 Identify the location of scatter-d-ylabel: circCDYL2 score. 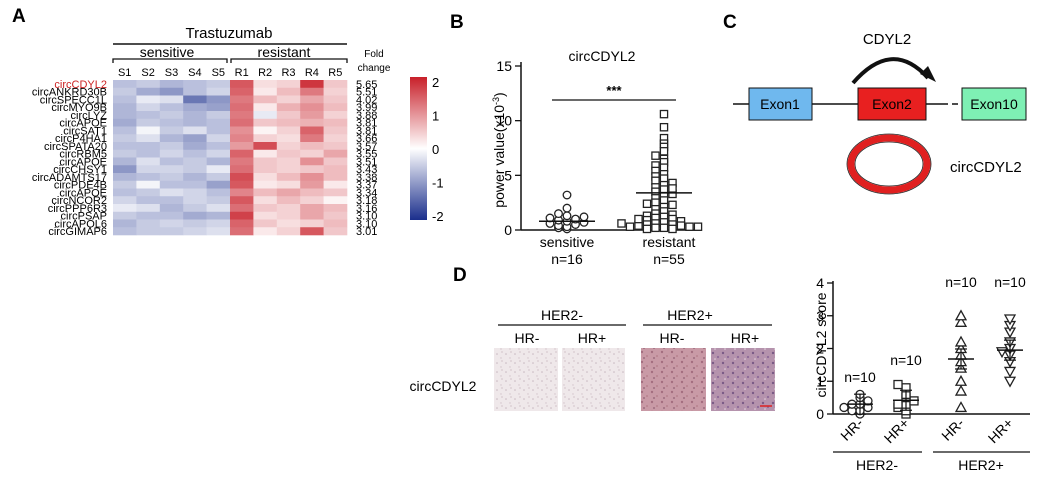
(821, 344).